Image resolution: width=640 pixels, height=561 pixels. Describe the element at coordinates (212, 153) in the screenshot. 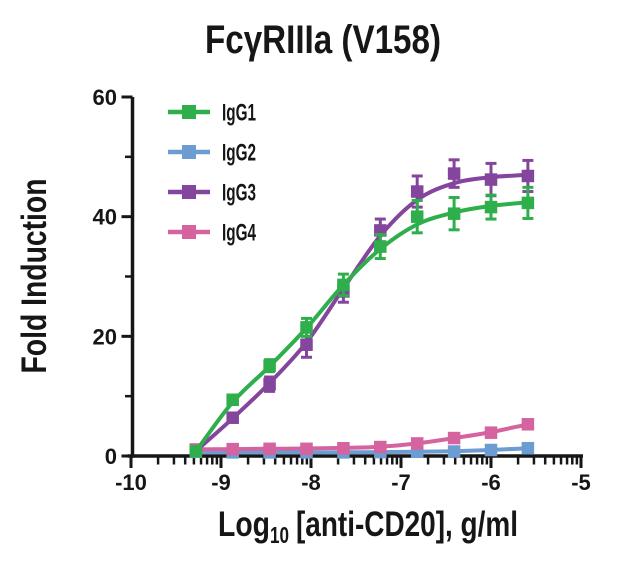

I see `legend-item-IgG2: IgG2` at that location.